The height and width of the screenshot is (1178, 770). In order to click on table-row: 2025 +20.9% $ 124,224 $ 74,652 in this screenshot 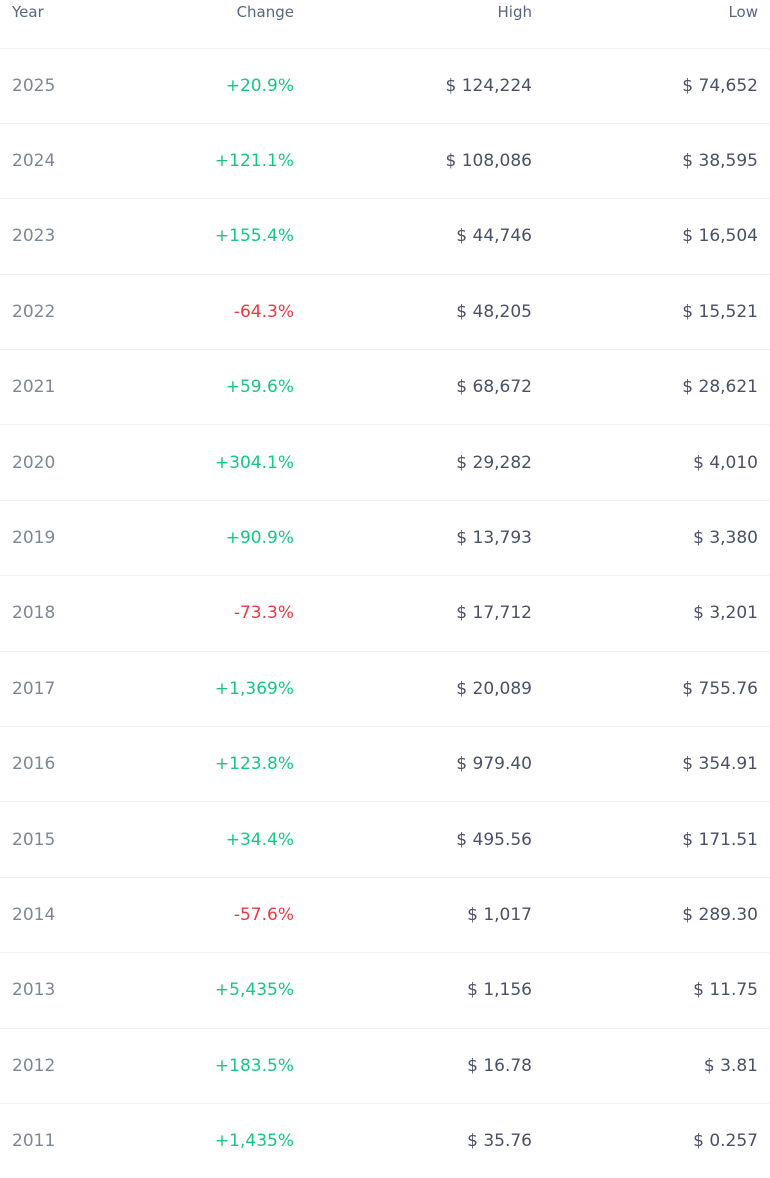, I will do `click(385, 86)`.